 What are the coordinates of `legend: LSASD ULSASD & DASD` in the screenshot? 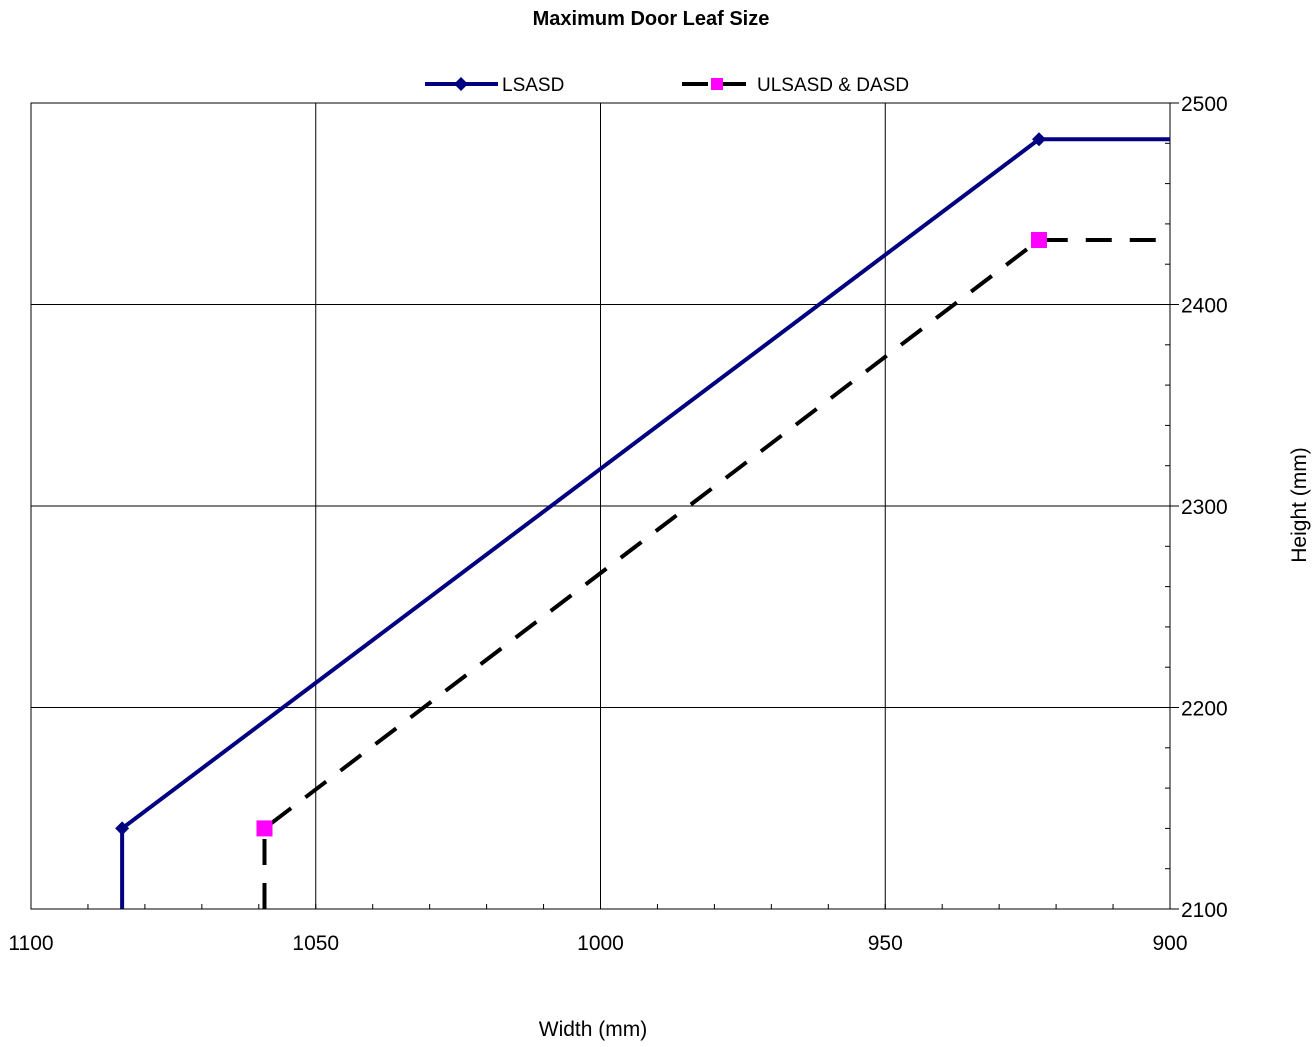 It's located at (667, 85).